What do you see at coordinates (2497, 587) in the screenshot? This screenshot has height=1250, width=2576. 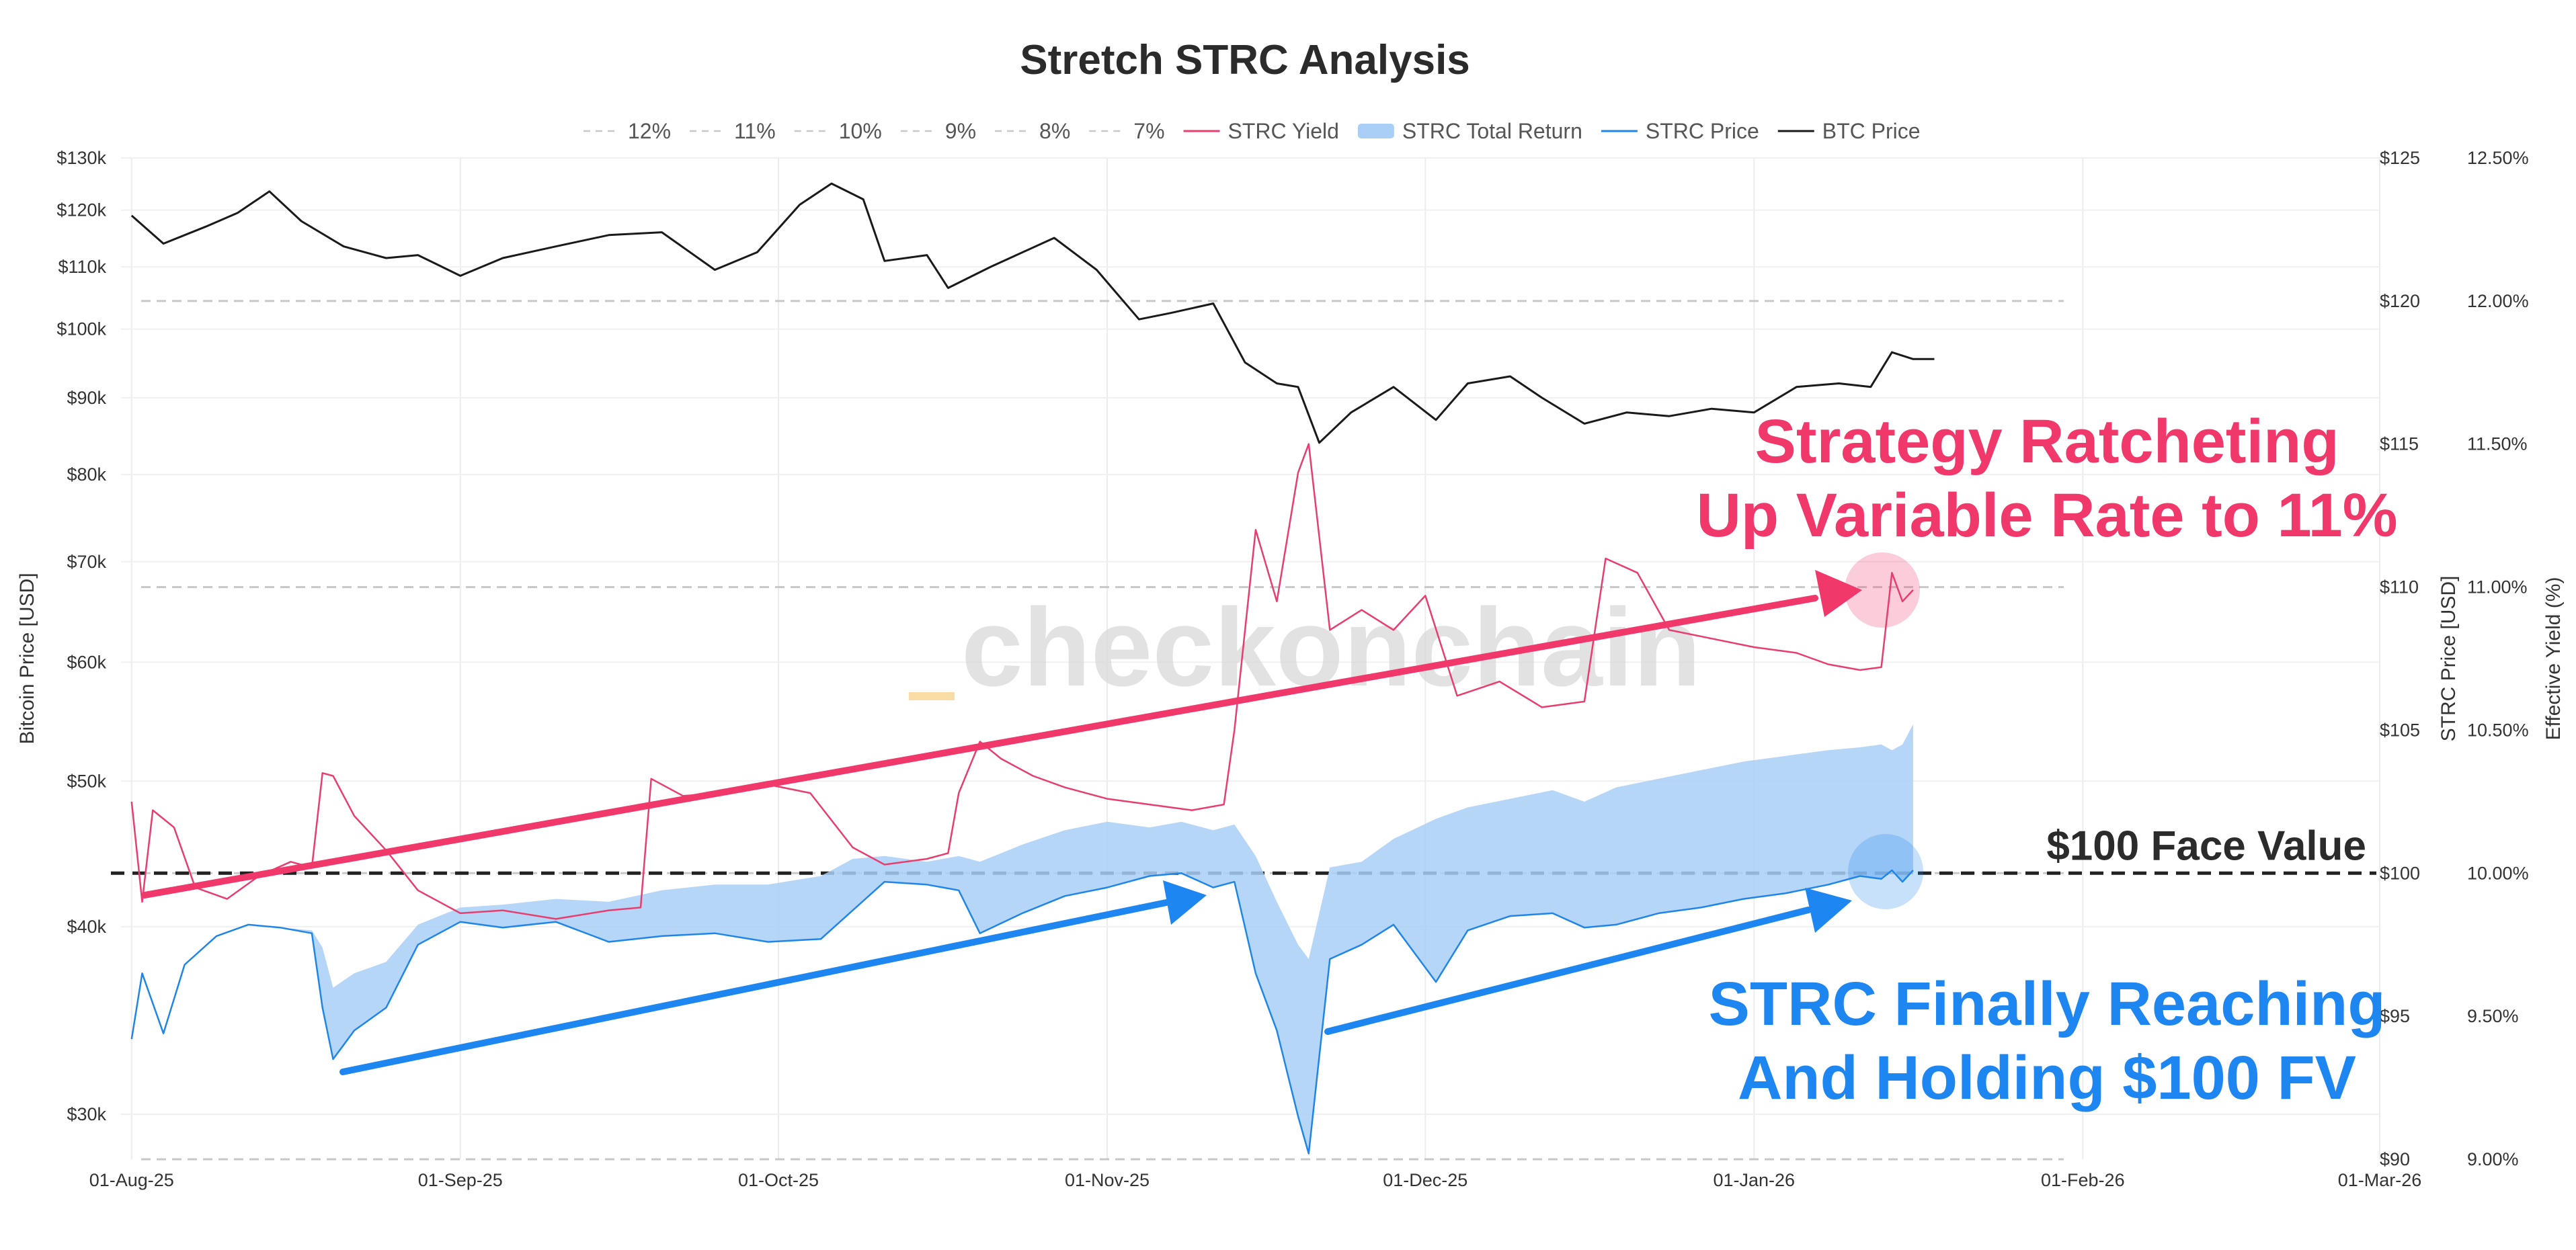 I see `yield-tick-label: 11.00%` at bounding box center [2497, 587].